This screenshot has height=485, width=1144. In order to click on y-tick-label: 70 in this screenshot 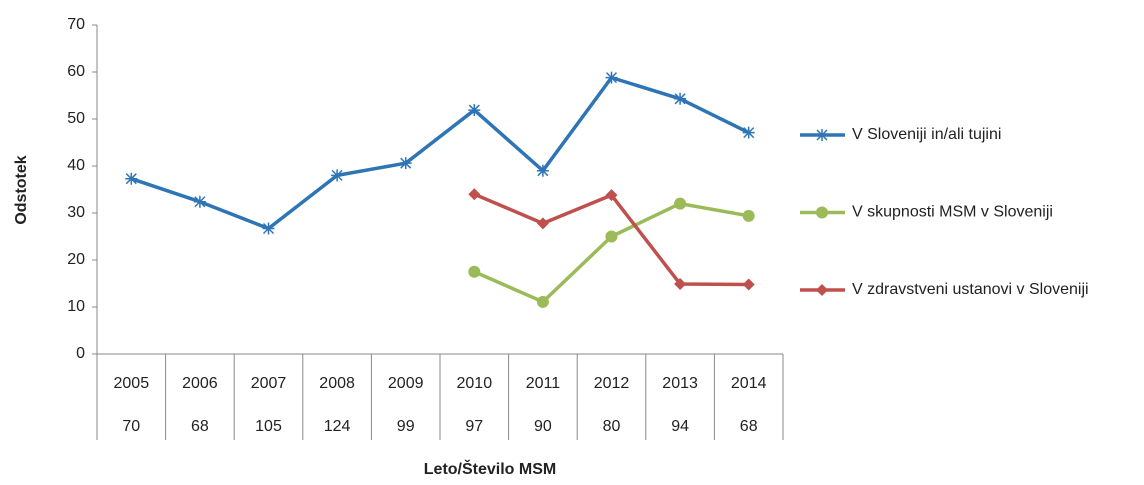, I will do `click(76, 24)`.